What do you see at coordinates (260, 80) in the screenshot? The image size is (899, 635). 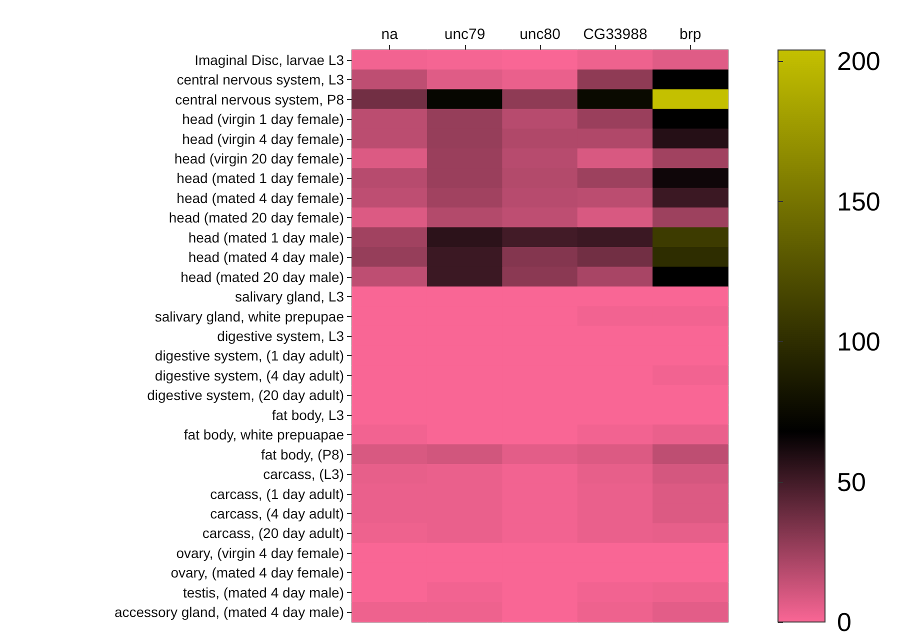 I see `y-tick-label: central nervous system, L3` at bounding box center [260, 80].